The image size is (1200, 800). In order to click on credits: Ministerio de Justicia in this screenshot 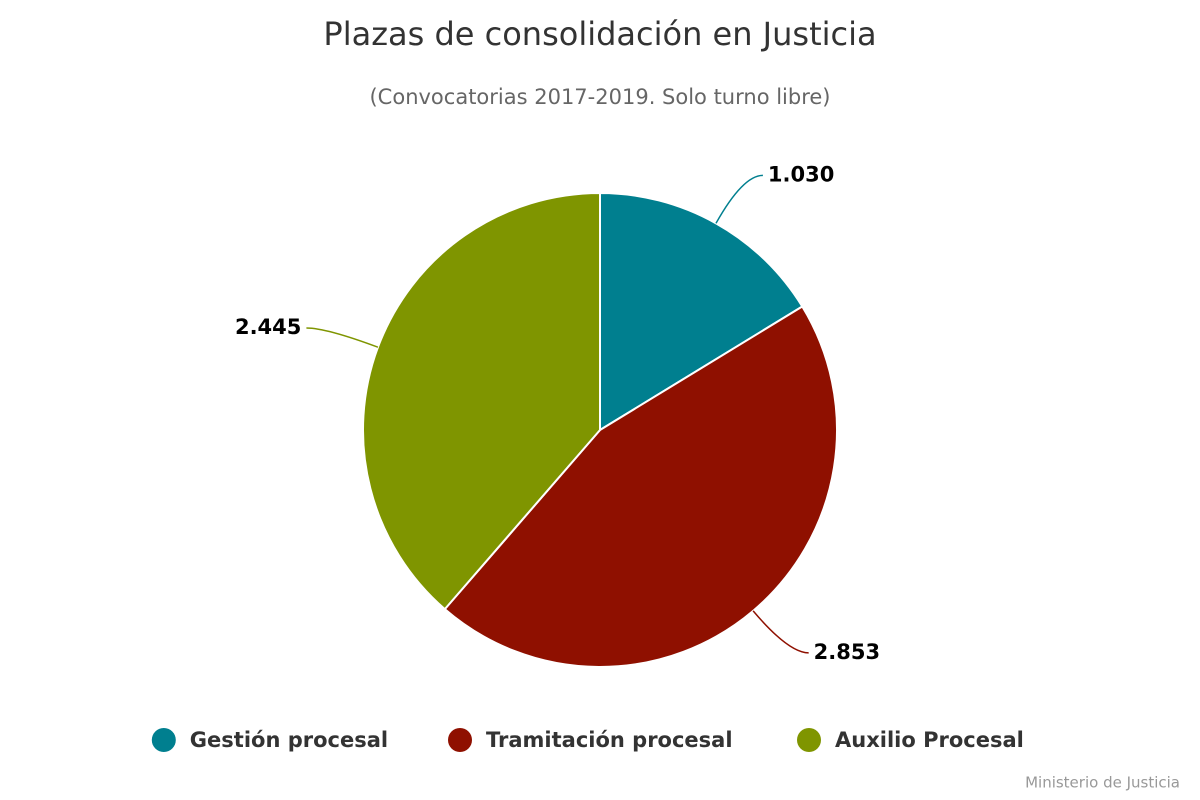, I will do `click(1102, 783)`.